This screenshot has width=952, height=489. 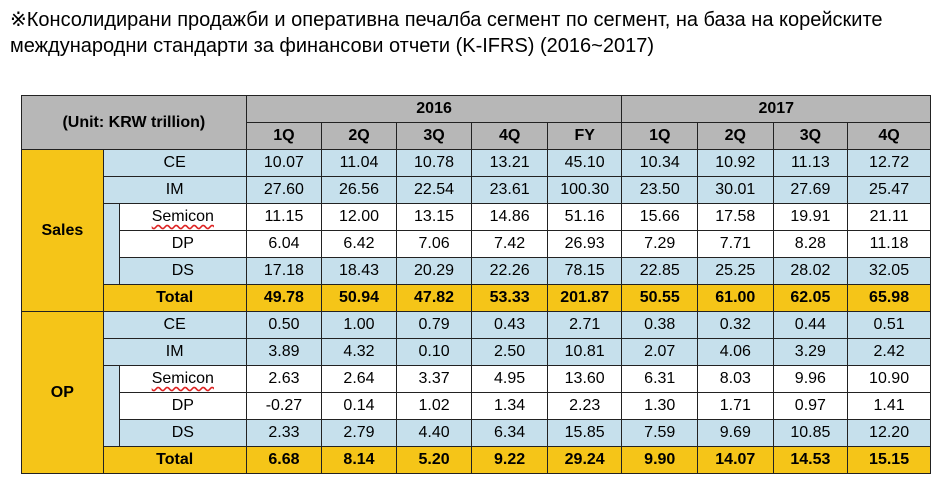 I want to click on table-cell: 0.14, so click(x=359, y=406).